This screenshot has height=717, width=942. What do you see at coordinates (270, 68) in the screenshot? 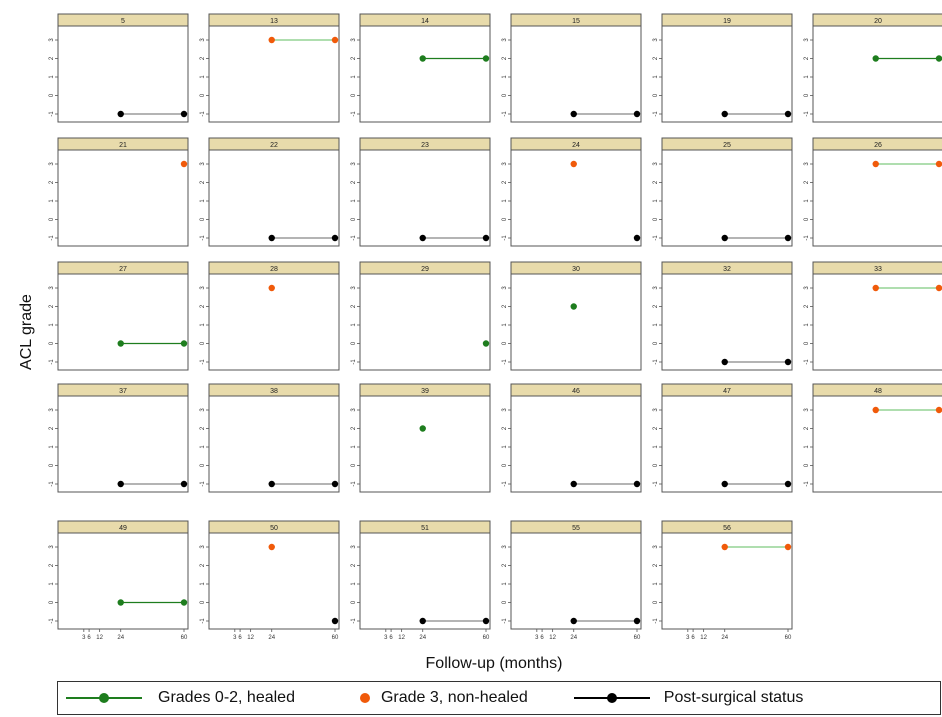
I see `panel-13: 13 -1 0 1 2 3` at bounding box center [270, 68].